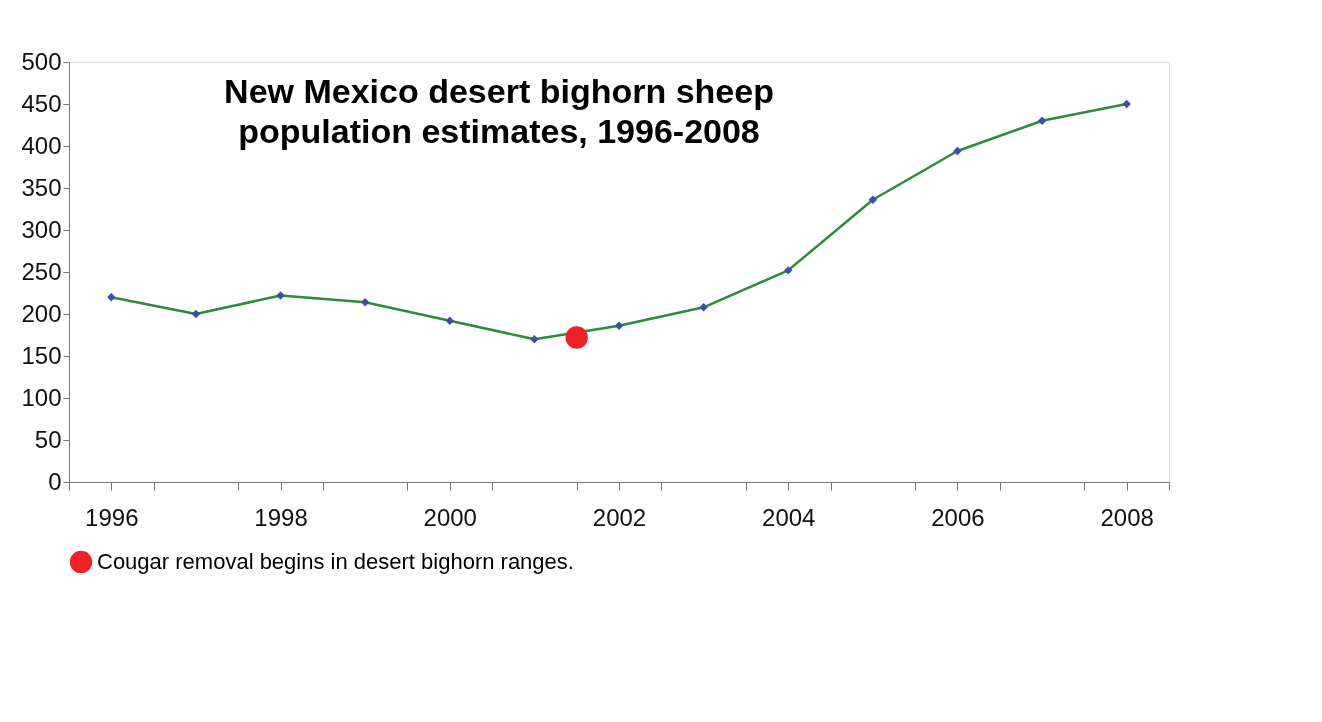 The width and height of the screenshot is (1322, 722). I want to click on x-tick-label: 2002, so click(619, 517).